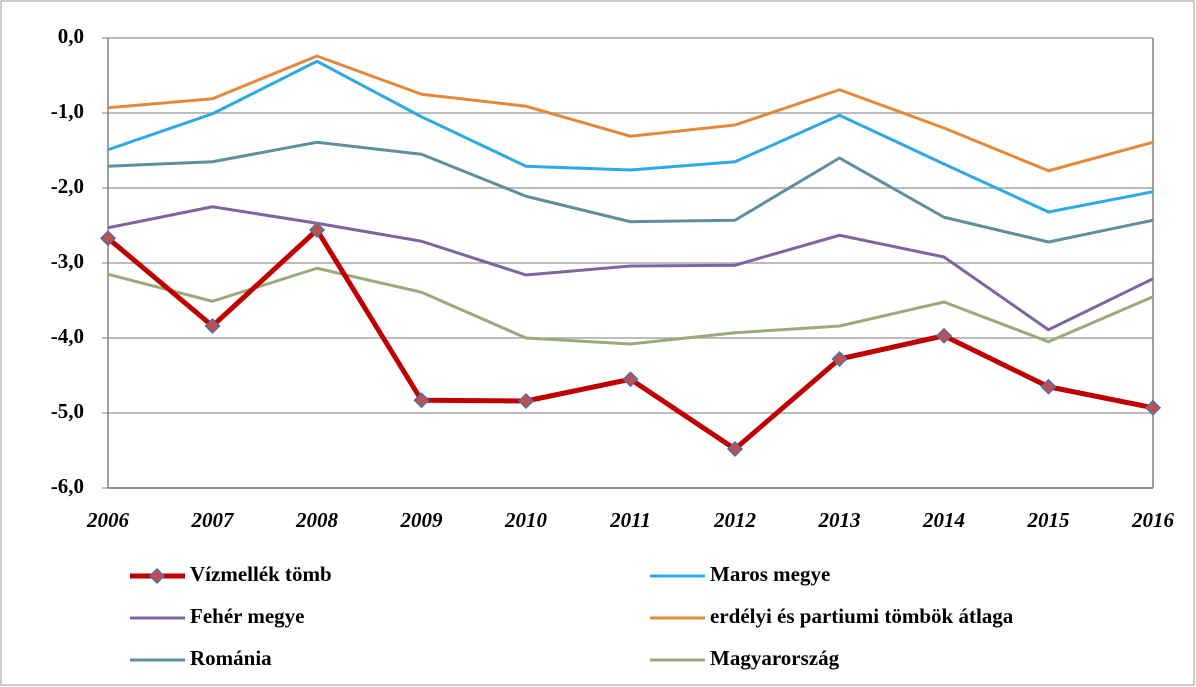 The image size is (1196, 687). Describe the element at coordinates (67, 411) in the screenshot. I see `y-tick-label: -5,0` at that location.